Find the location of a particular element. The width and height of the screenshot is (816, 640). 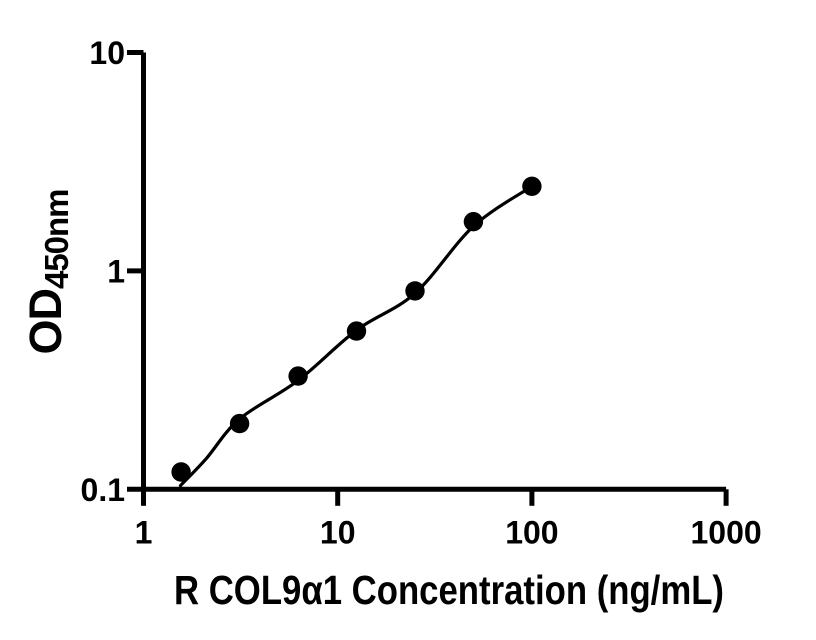

y-axis-title-sub: 450nm is located at coordinates (56, 239).